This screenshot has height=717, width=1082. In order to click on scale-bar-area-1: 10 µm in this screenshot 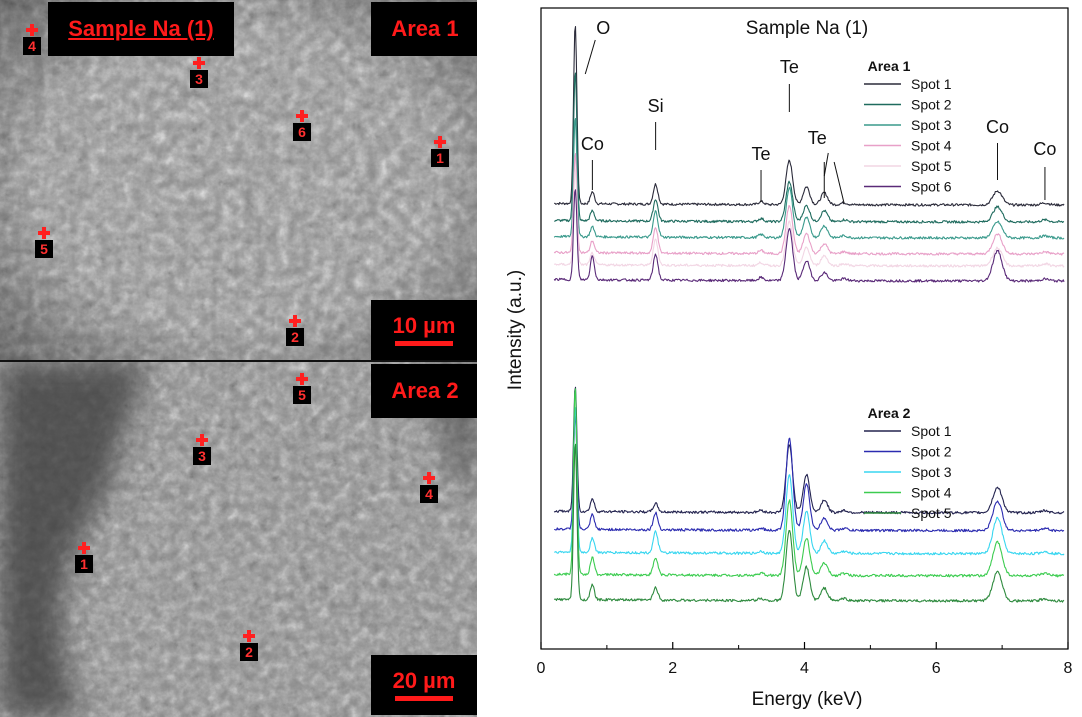, I will do `click(424, 330)`.